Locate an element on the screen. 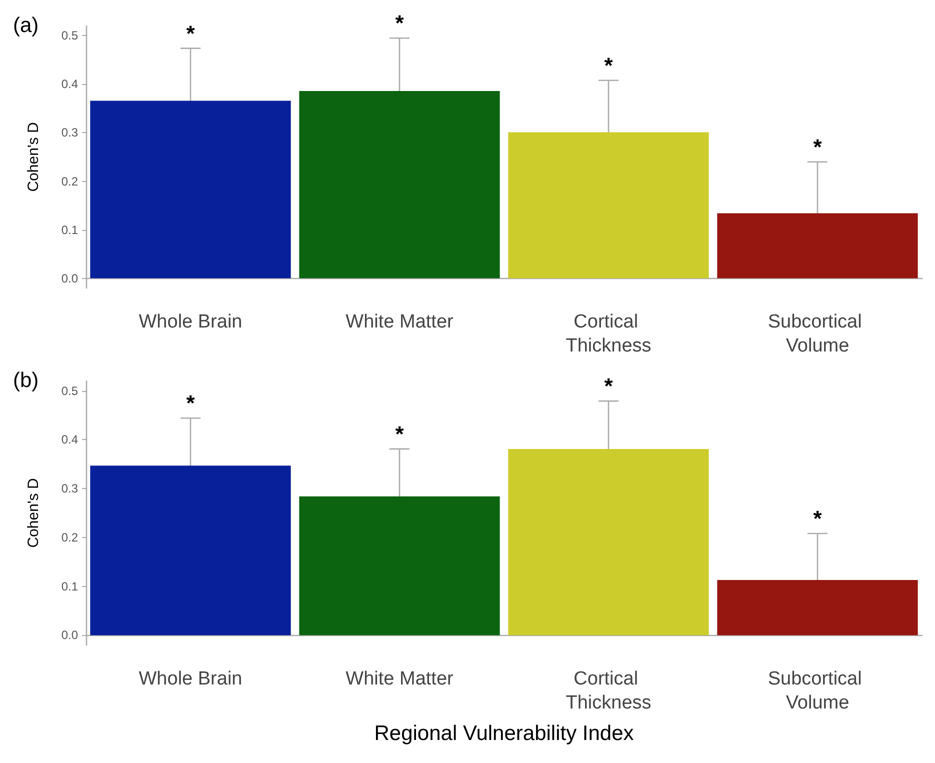 This screenshot has width=935, height=763. chart-title: (a) is located at coordinates (26, 25).